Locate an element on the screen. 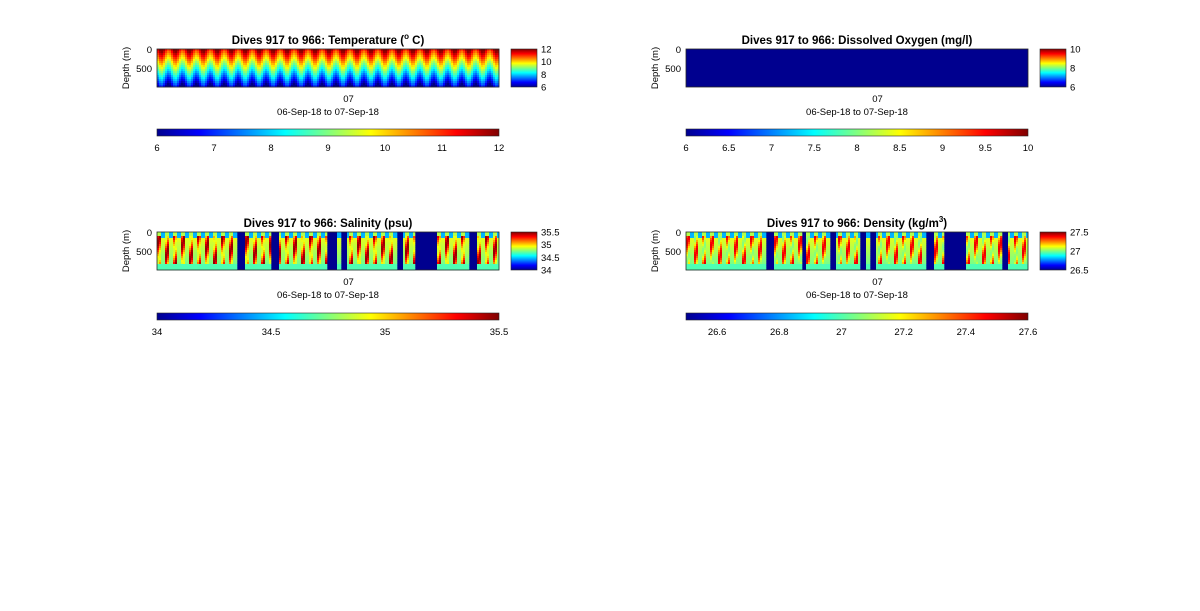  colorbar-vertical is located at coordinates (1053, 68).